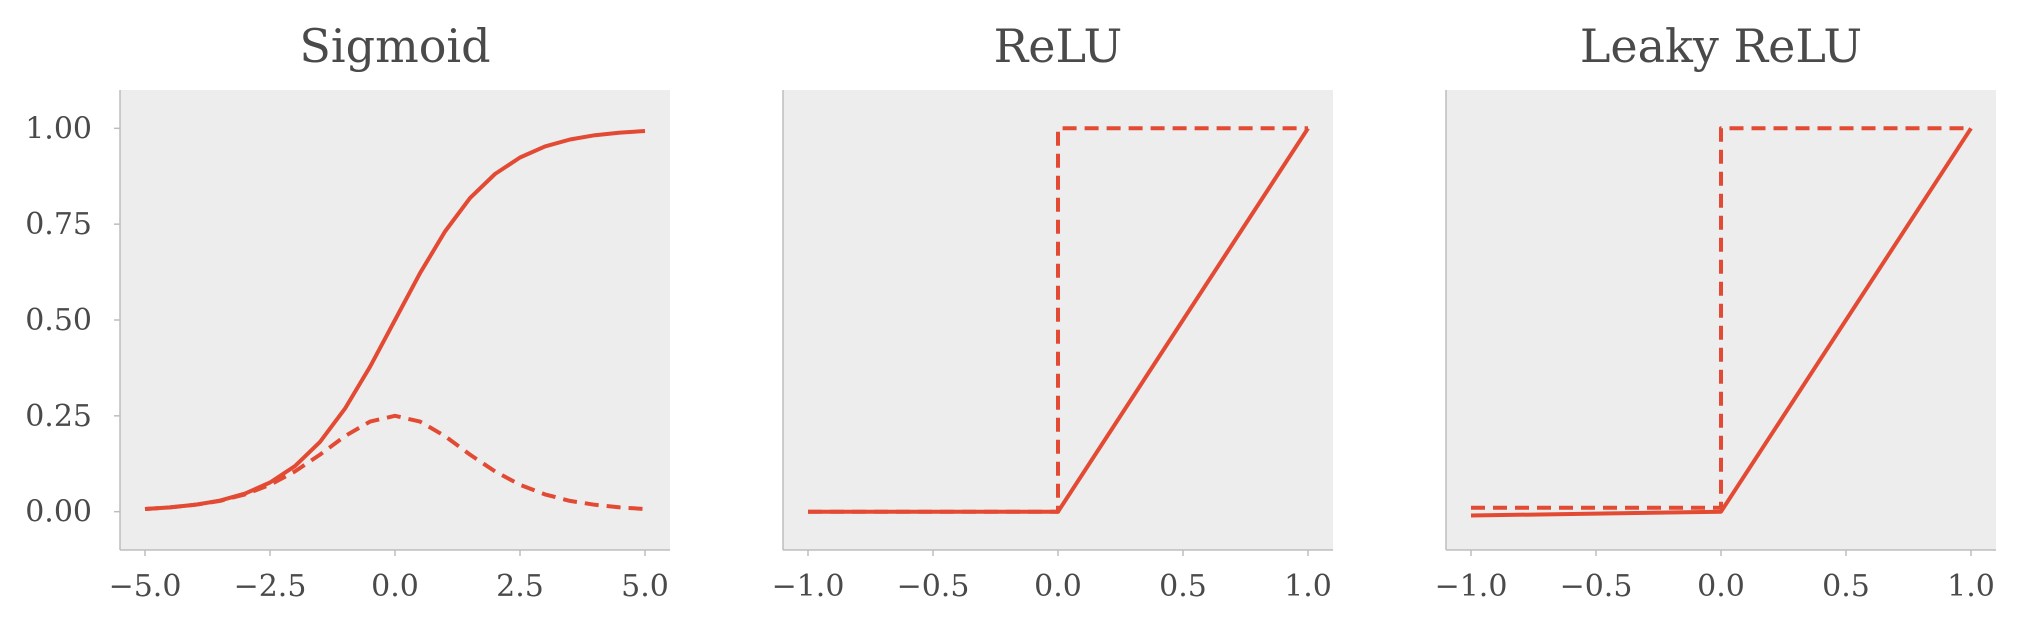 The width and height of the screenshot is (2022, 634). I want to click on sigmoid-x-tick-label: 2.5, so click(520, 586).